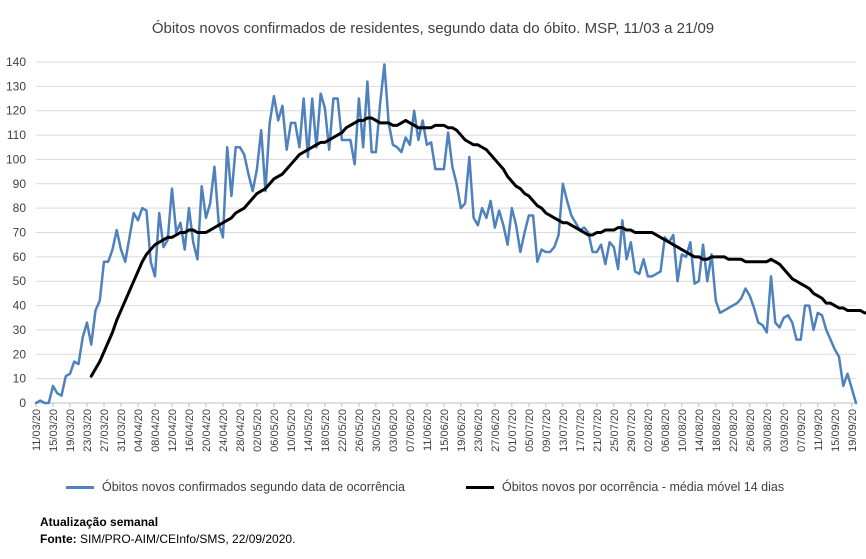 The width and height of the screenshot is (866, 559). Describe the element at coordinates (37, 430) in the screenshot. I see `x-tick-label: 11/03/20` at that location.